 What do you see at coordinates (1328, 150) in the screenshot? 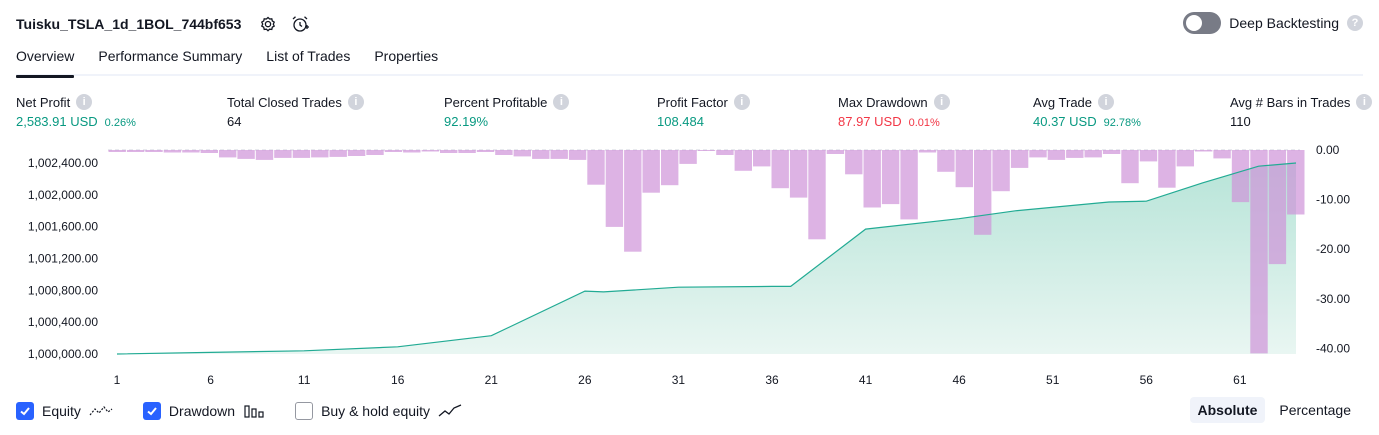
I see `y-right-tick-label: 0.00` at bounding box center [1328, 150].